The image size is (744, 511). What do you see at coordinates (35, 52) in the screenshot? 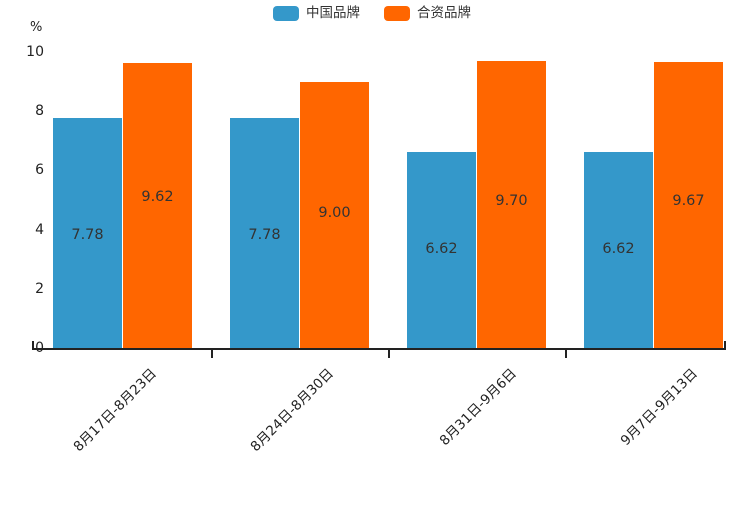
I see `y-tick-label-10: 10` at bounding box center [35, 52].